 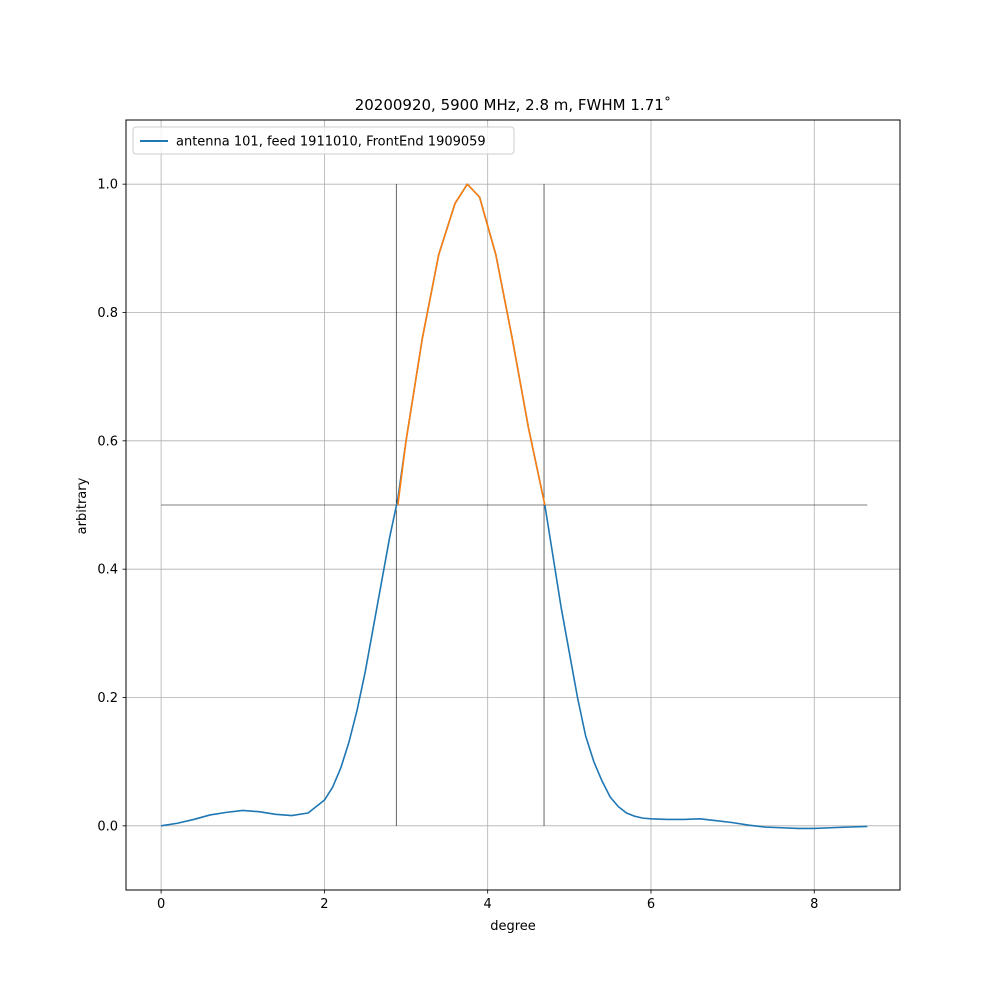 I want to click on x-tick-label: 8, so click(x=814, y=904).